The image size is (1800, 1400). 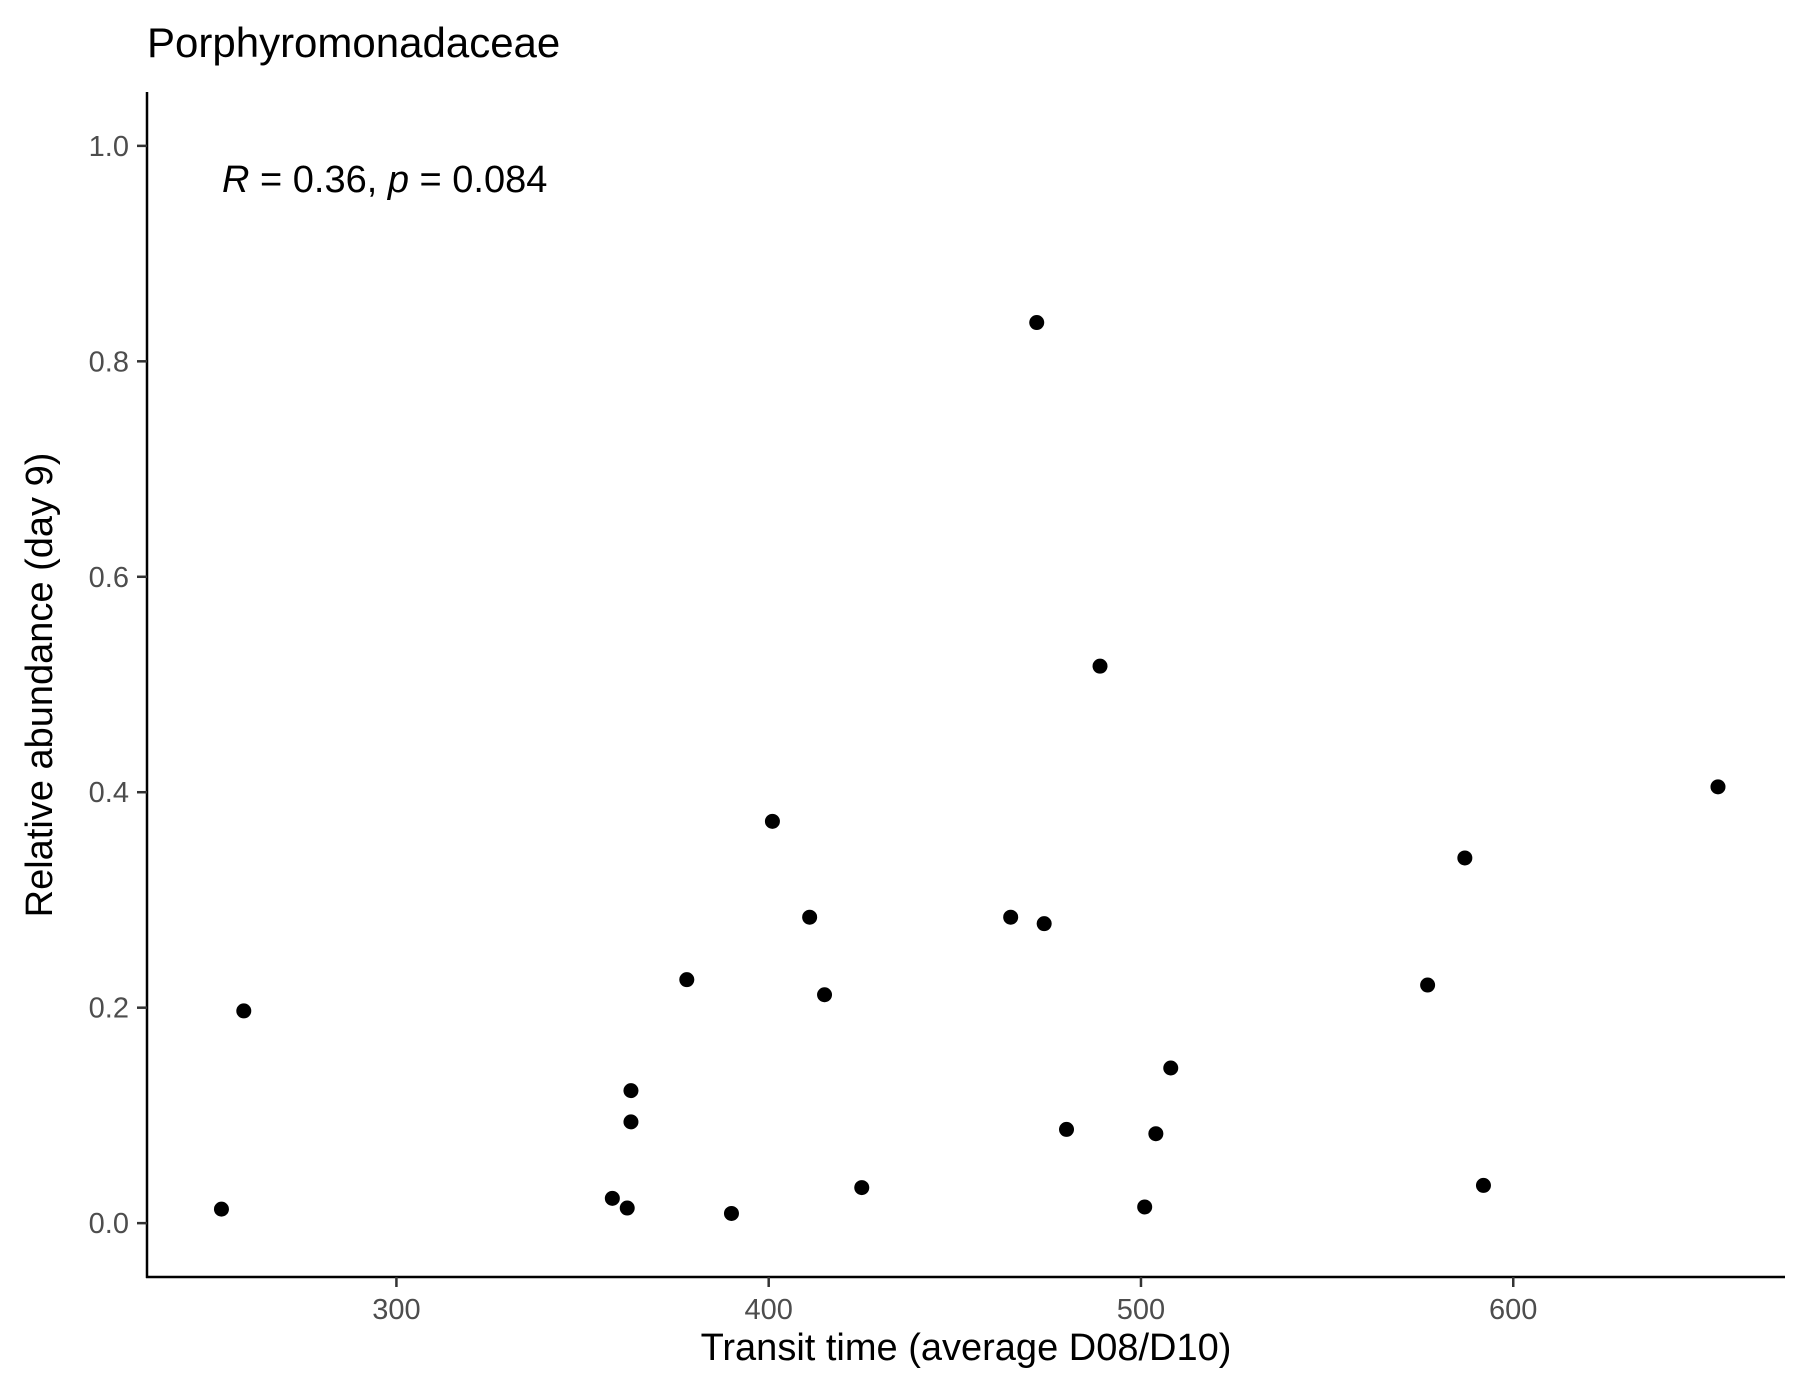 I want to click on y-tick-label: 0.8, so click(x=109, y=362).